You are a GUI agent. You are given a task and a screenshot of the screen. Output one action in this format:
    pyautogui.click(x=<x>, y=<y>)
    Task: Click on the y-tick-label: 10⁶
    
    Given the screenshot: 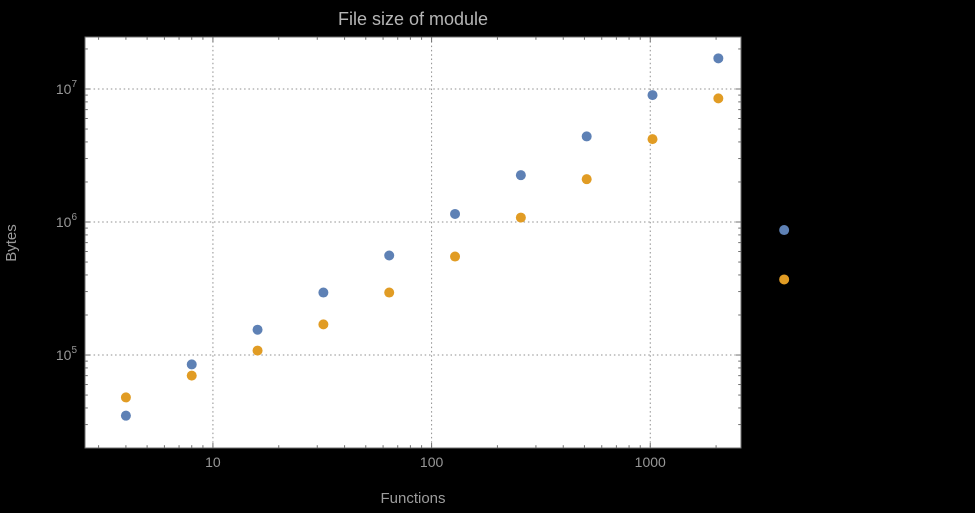 What is the action you would take?
    pyautogui.click(x=67, y=221)
    